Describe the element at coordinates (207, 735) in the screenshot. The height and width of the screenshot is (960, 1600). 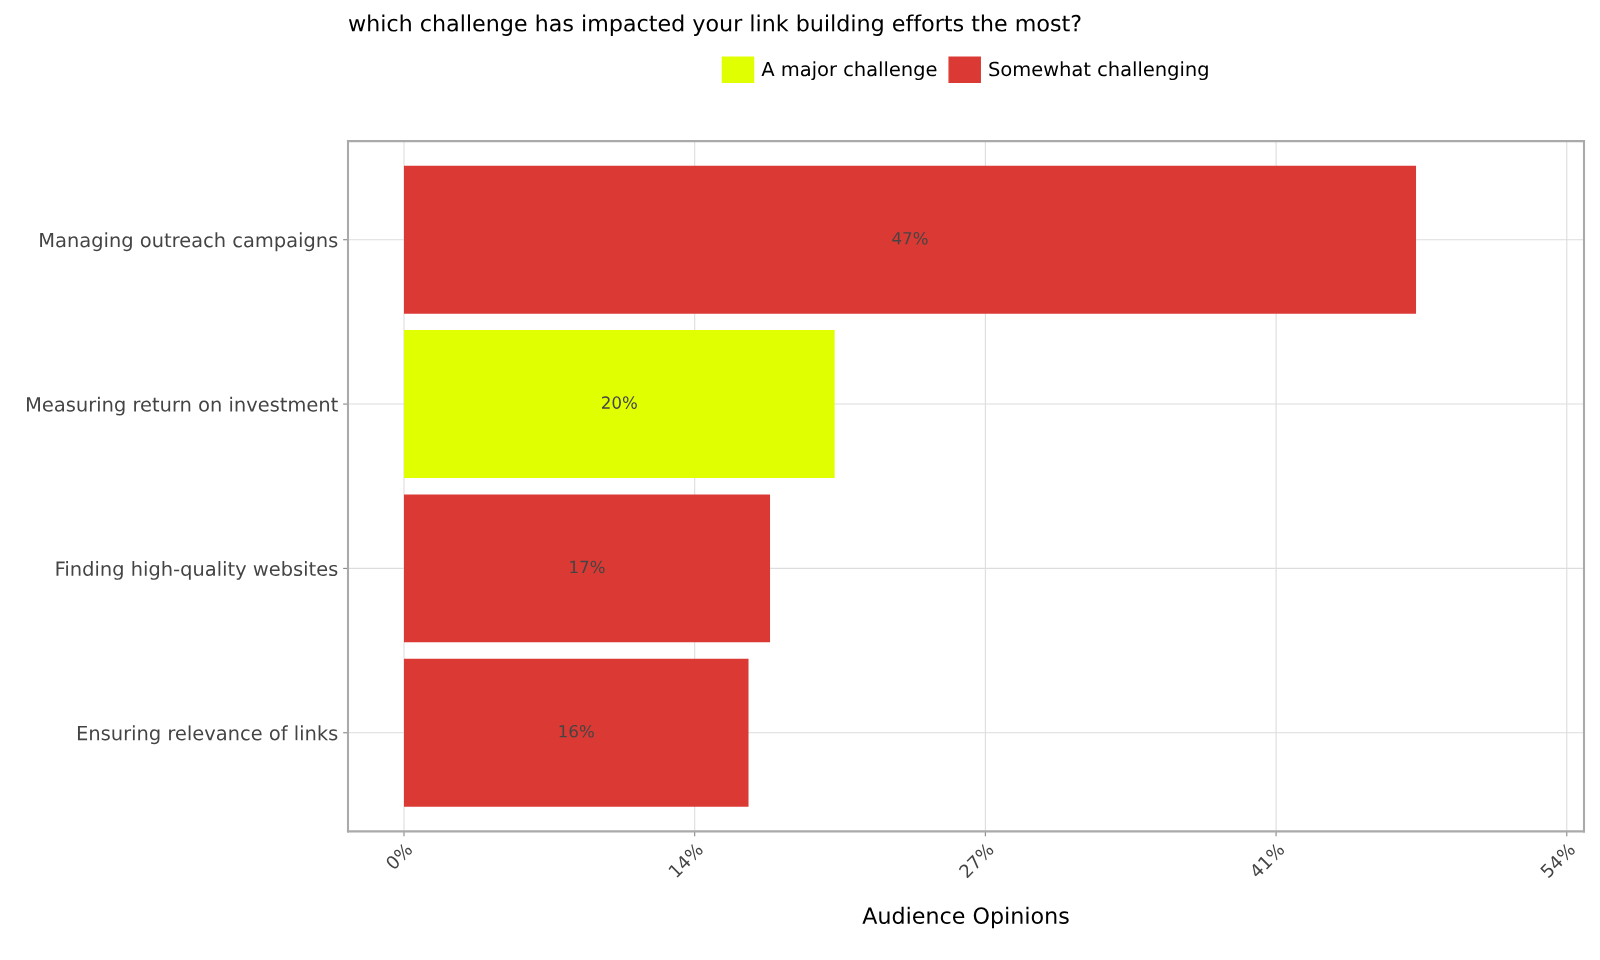
I see `y-tick-label: Ensuring relevance of links` at that location.